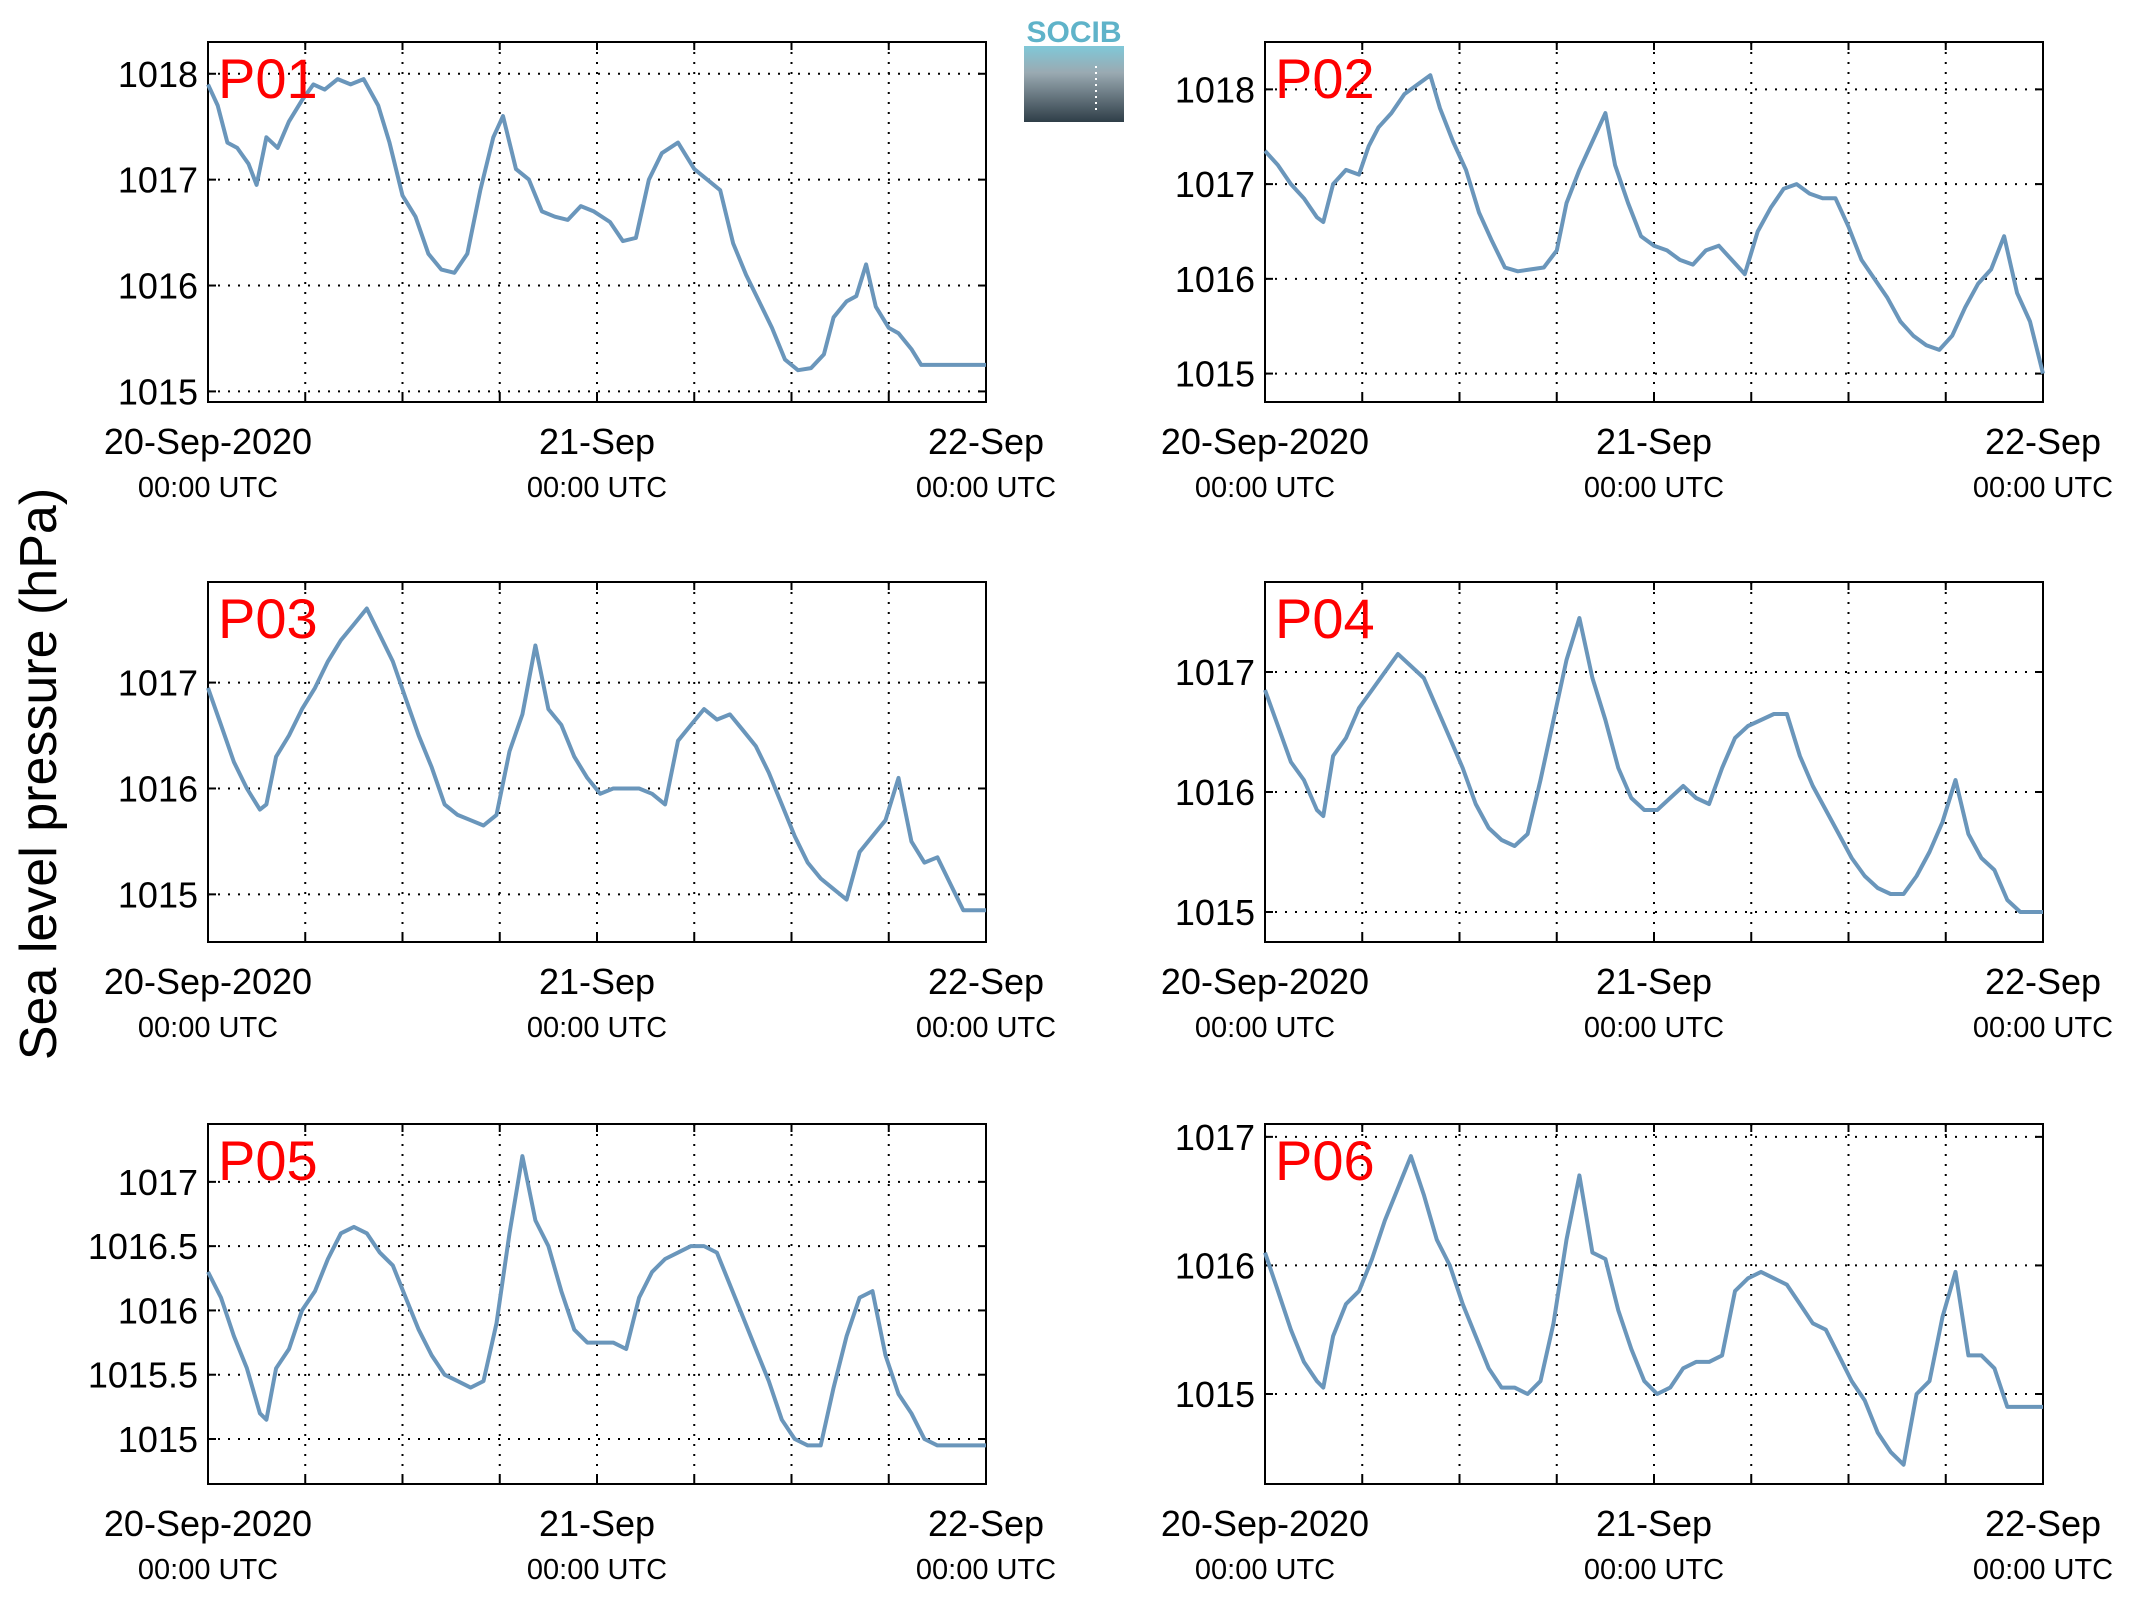 Image resolution: width=2133 pixels, height=1608 pixels. I want to click on panel-label: P02, so click(1325, 78).